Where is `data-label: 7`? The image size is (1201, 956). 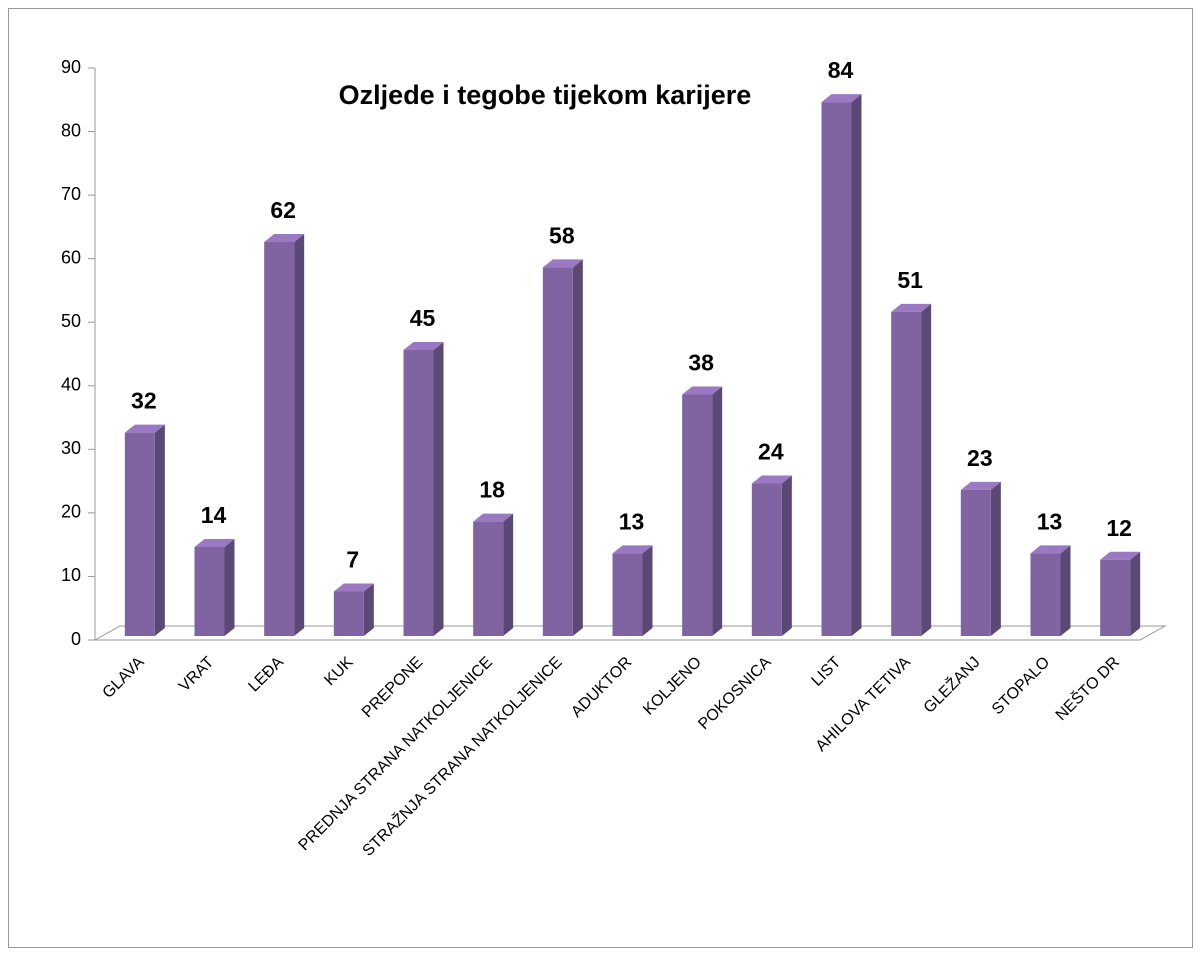
data-label: 7 is located at coordinates (352, 560).